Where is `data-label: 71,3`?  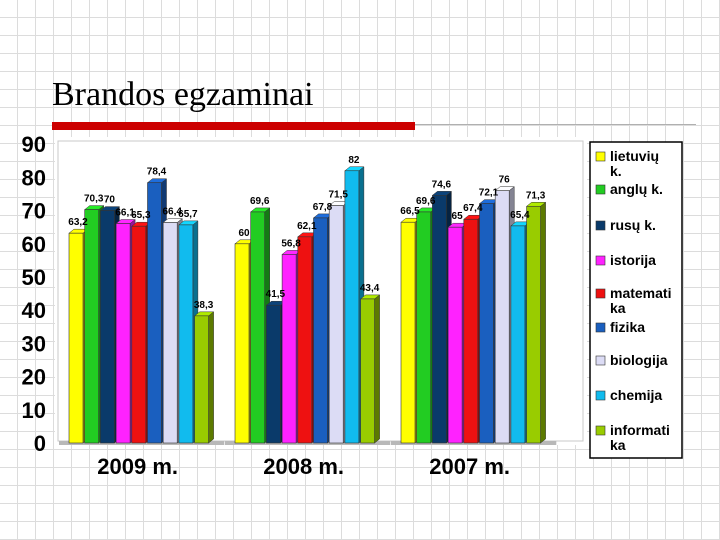
data-label: 71,3 is located at coordinates (536, 195).